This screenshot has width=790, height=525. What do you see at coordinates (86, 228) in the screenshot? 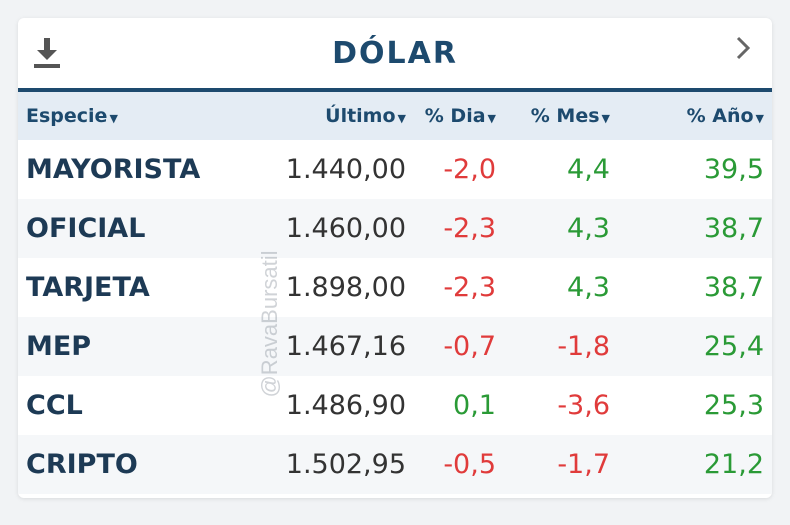
I see `species-name: OFICIAL` at bounding box center [86, 228].